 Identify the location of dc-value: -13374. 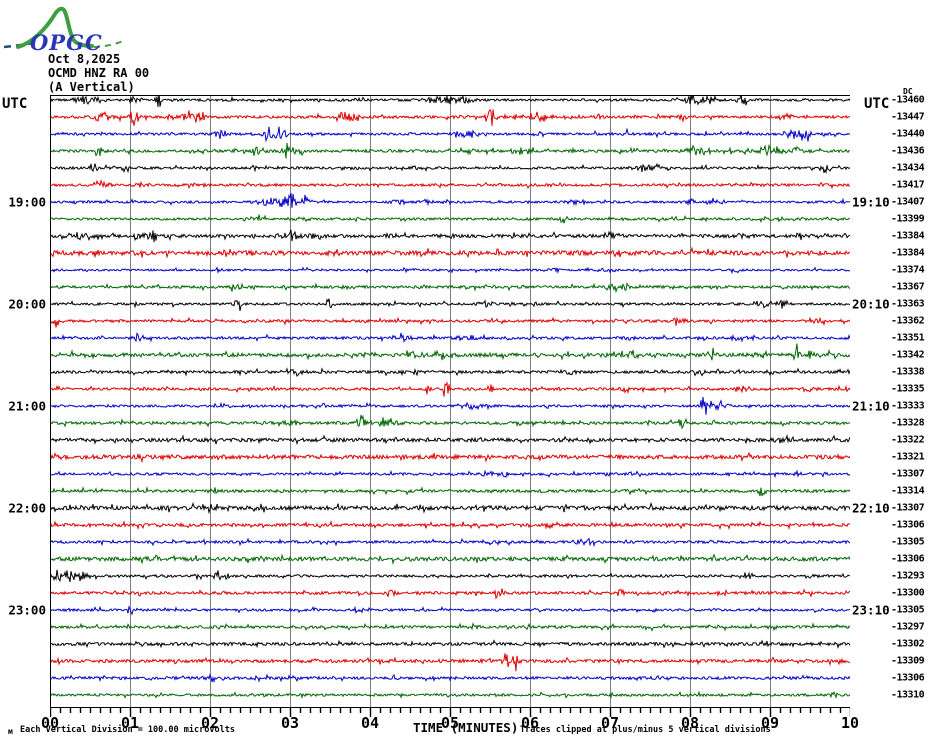
(908, 270).